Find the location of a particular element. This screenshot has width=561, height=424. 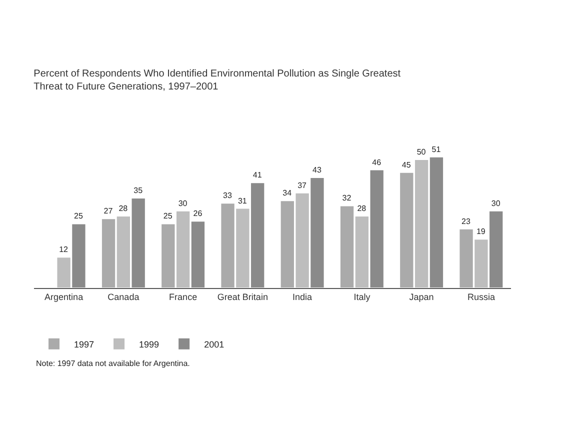

data-label: 26 is located at coordinates (198, 213).